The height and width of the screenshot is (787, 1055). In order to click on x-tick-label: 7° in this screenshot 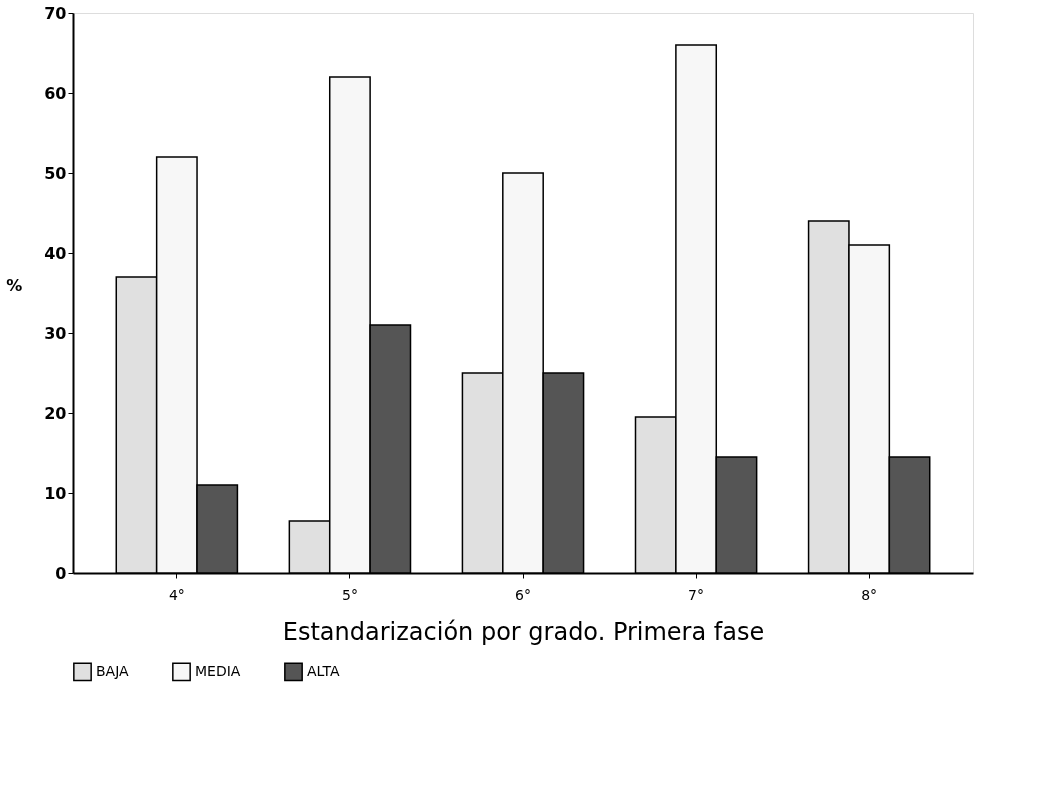, I will do `click(696, 594)`.